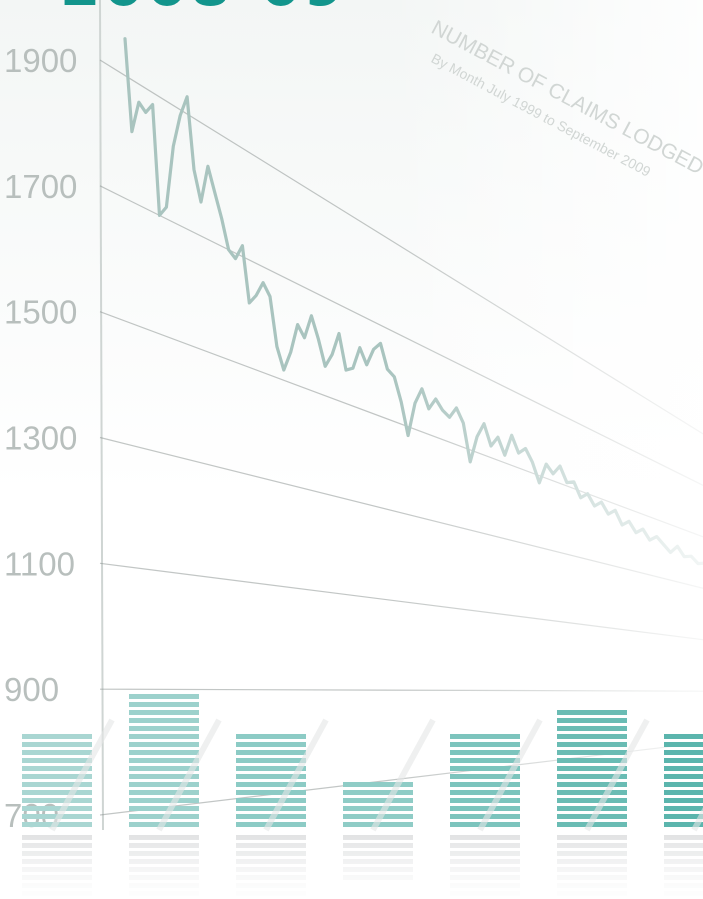 This screenshot has height=899, width=703. I want to click on chart-title: NUMBER OF CLAIMS LODGED, so click(565, 97).